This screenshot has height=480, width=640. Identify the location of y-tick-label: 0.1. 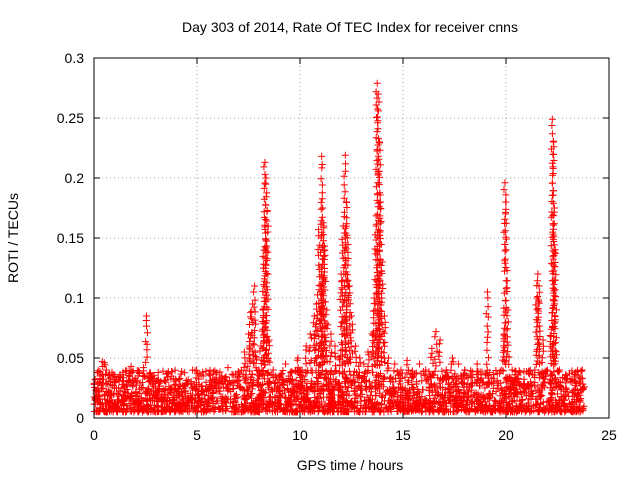
(75, 298).